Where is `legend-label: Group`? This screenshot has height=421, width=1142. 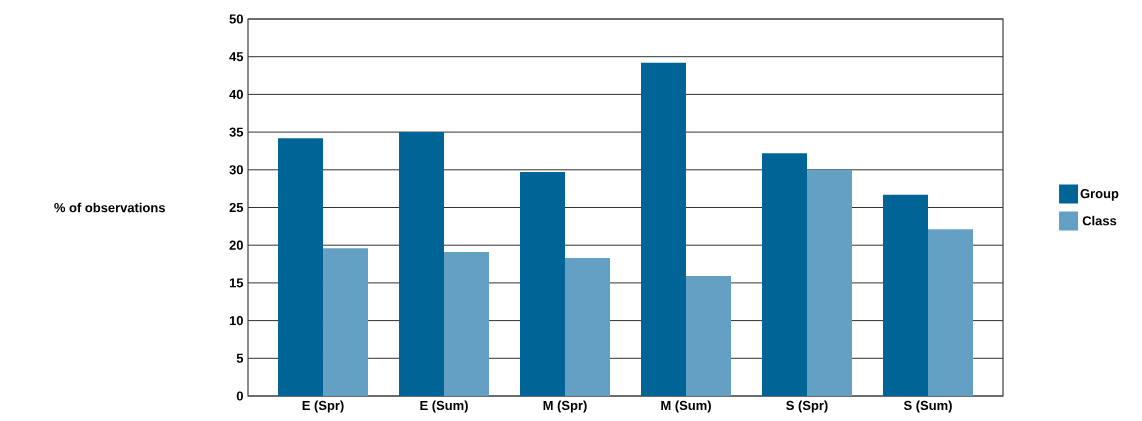
legend-label: Group is located at coordinates (1099, 195).